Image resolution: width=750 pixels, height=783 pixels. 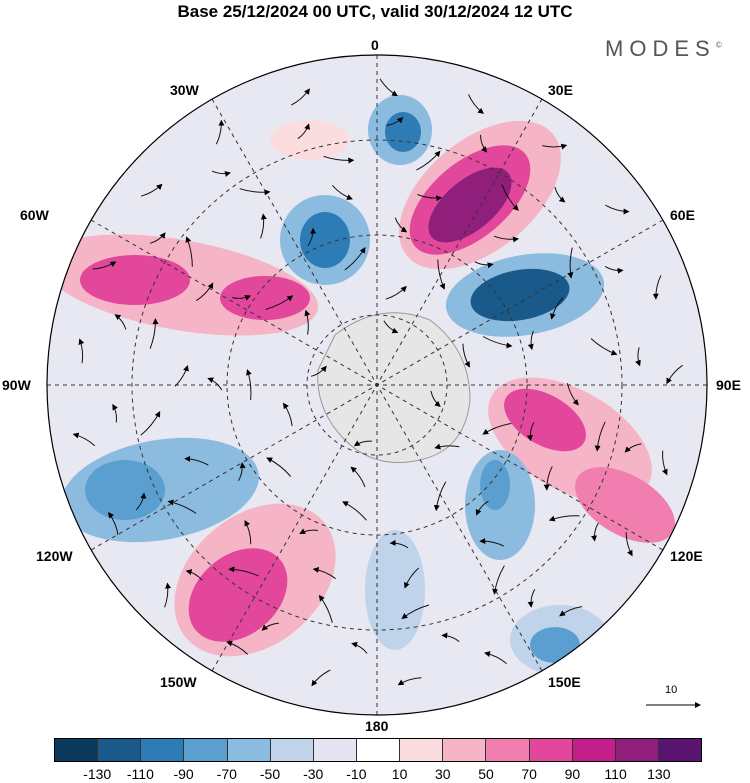 What do you see at coordinates (615, 774) in the screenshot?
I see `colorbar-tick-label: 110` at bounding box center [615, 774].